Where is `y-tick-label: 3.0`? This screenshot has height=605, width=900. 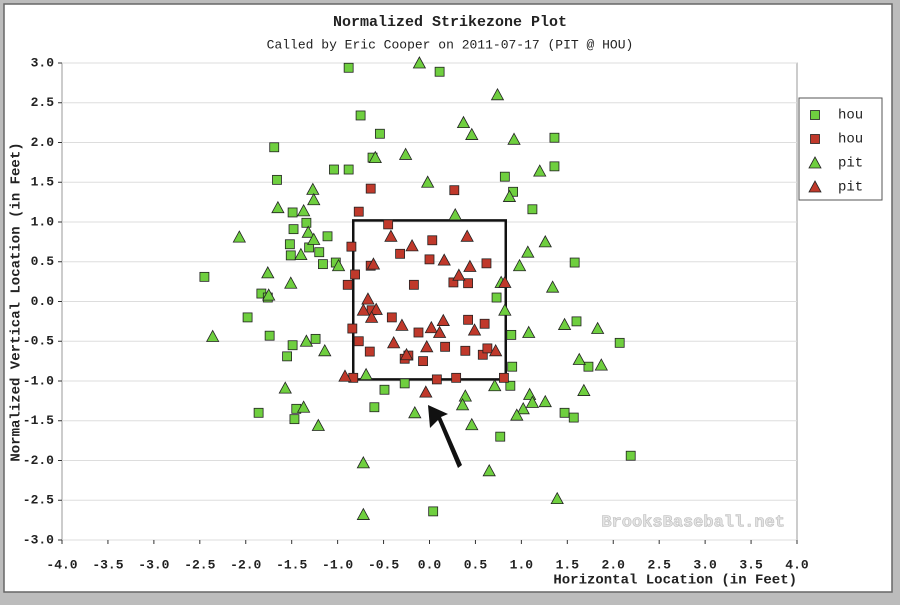
y-tick-label: 3.0 is located at coordinates (43, 62).